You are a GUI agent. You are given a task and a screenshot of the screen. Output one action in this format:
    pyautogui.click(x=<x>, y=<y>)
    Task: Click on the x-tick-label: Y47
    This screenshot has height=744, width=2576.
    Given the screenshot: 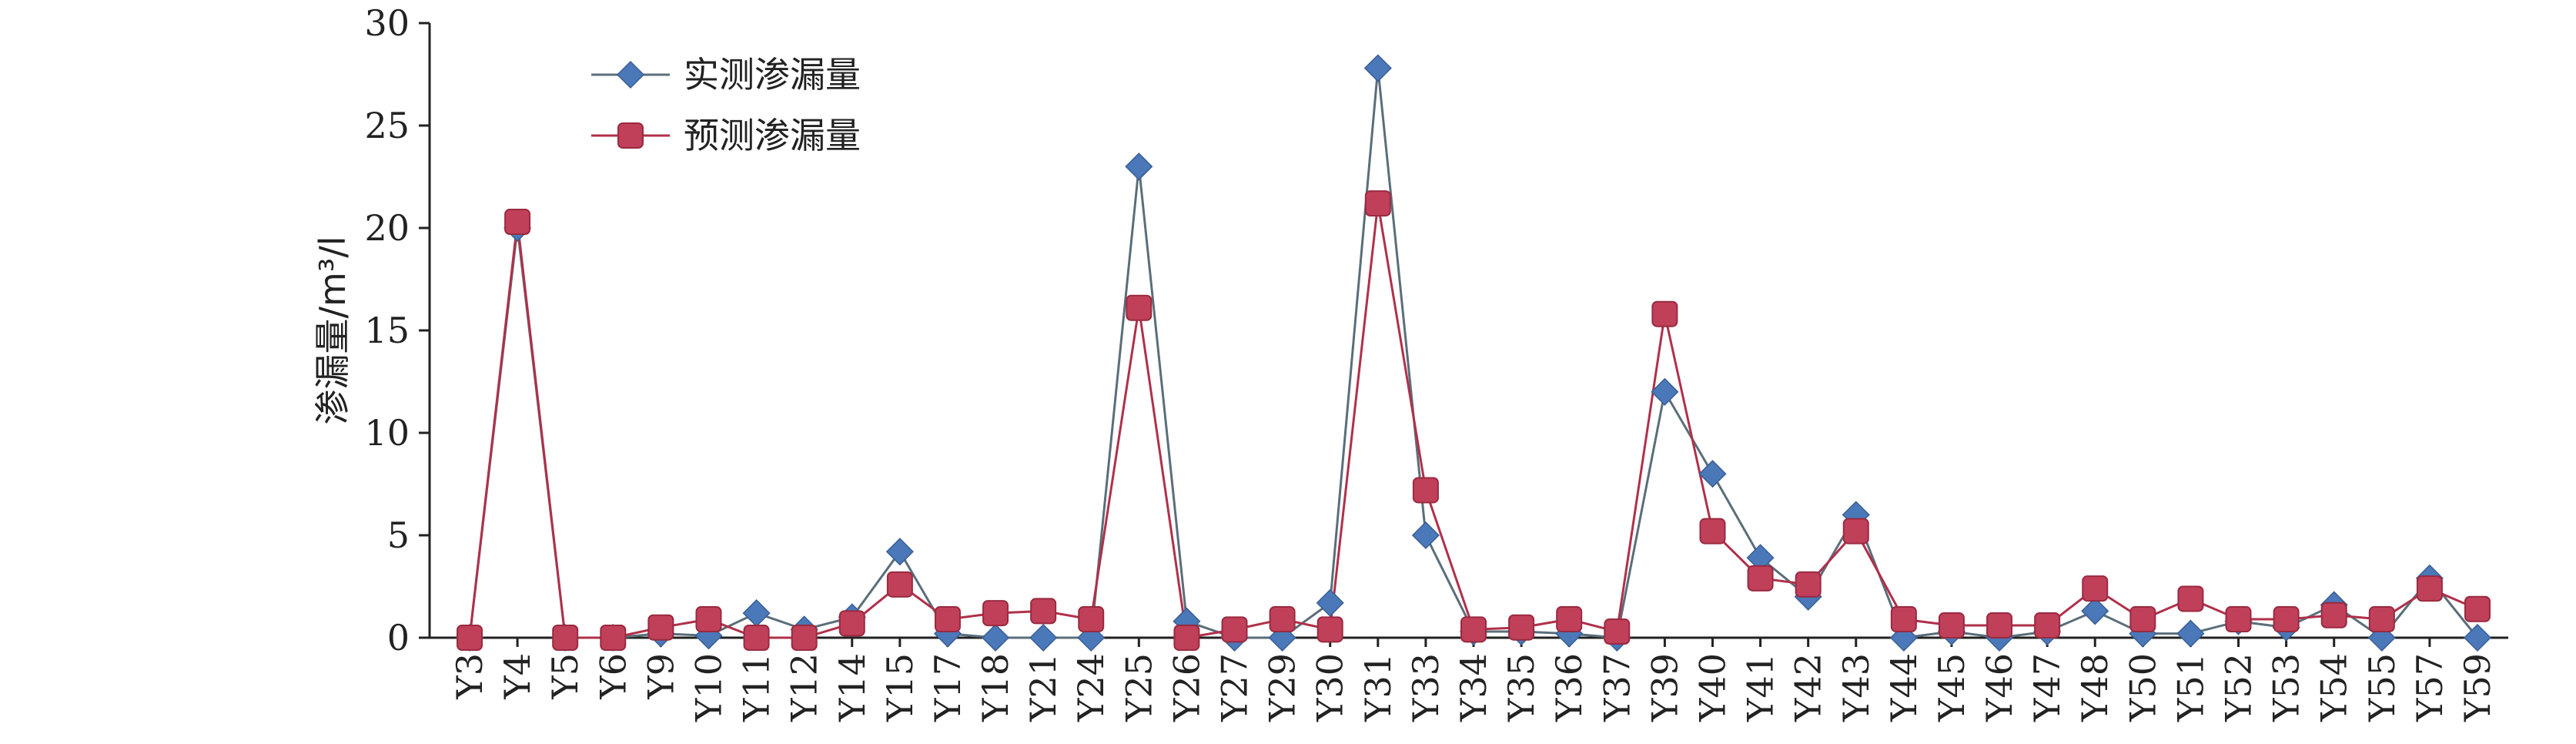 What is the action you would take?
    pyautogui.click(x=2047, y=687)
    